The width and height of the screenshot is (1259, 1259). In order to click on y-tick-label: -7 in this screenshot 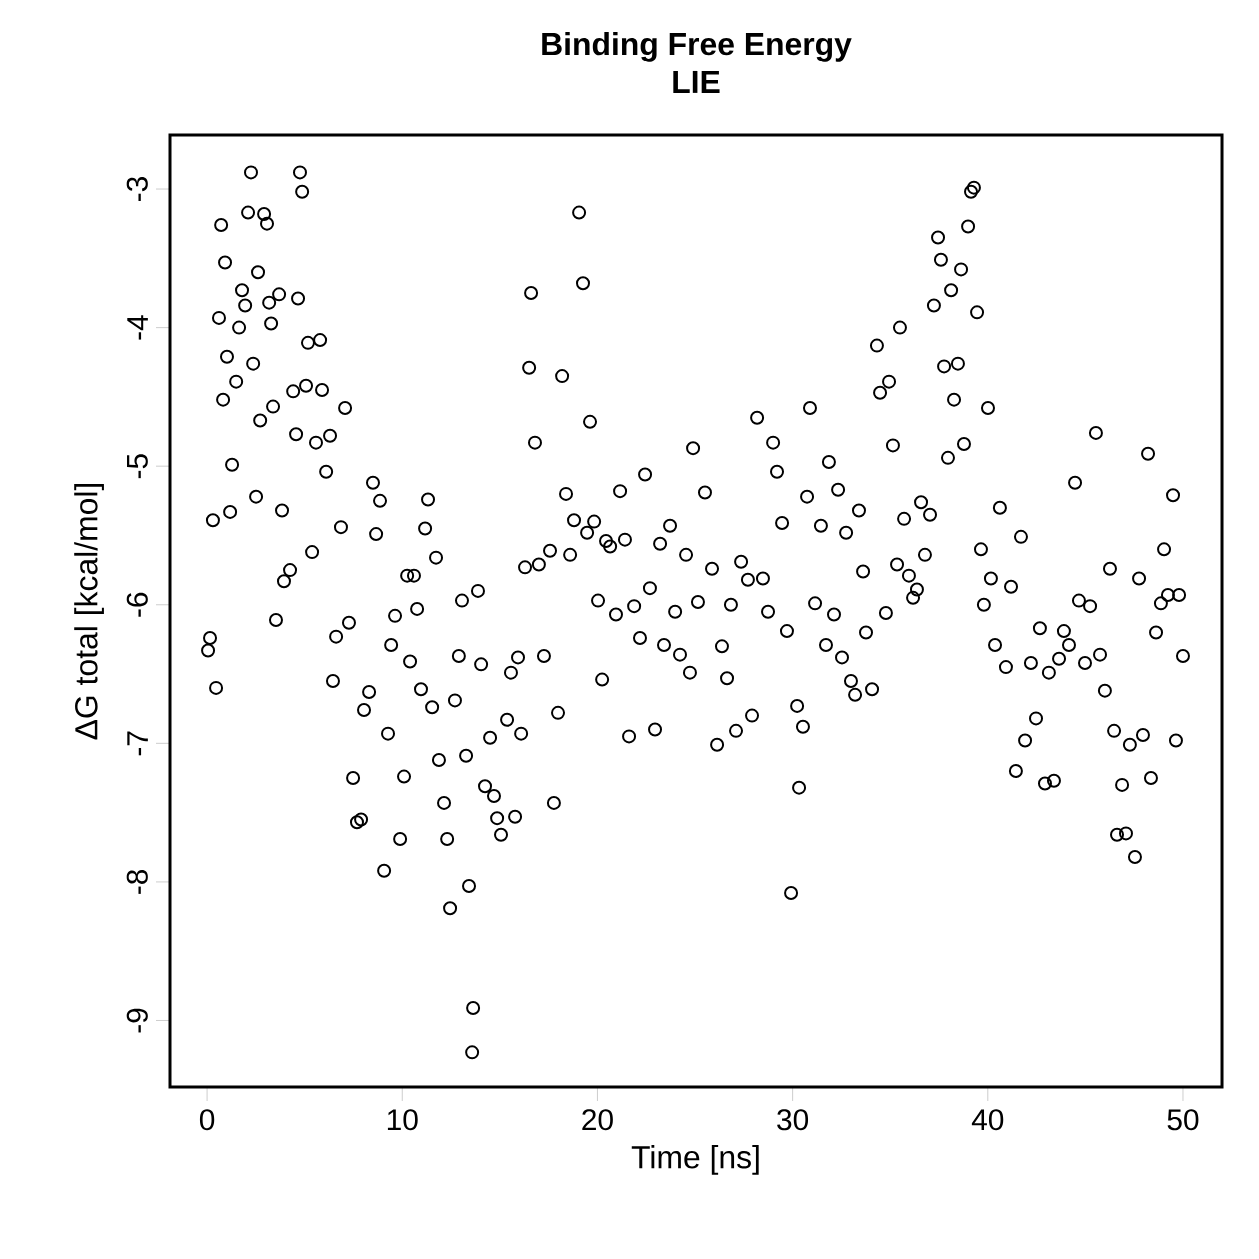, I will do `click(137, 743)`.